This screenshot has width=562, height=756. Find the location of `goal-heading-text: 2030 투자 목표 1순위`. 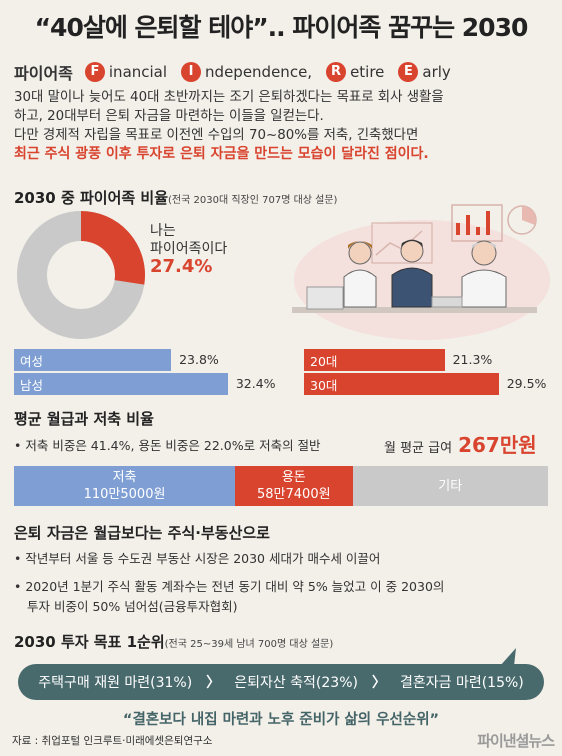

goal-heading-text: 2030 투자 목표 1순위 is located at coordinates (89, 642).